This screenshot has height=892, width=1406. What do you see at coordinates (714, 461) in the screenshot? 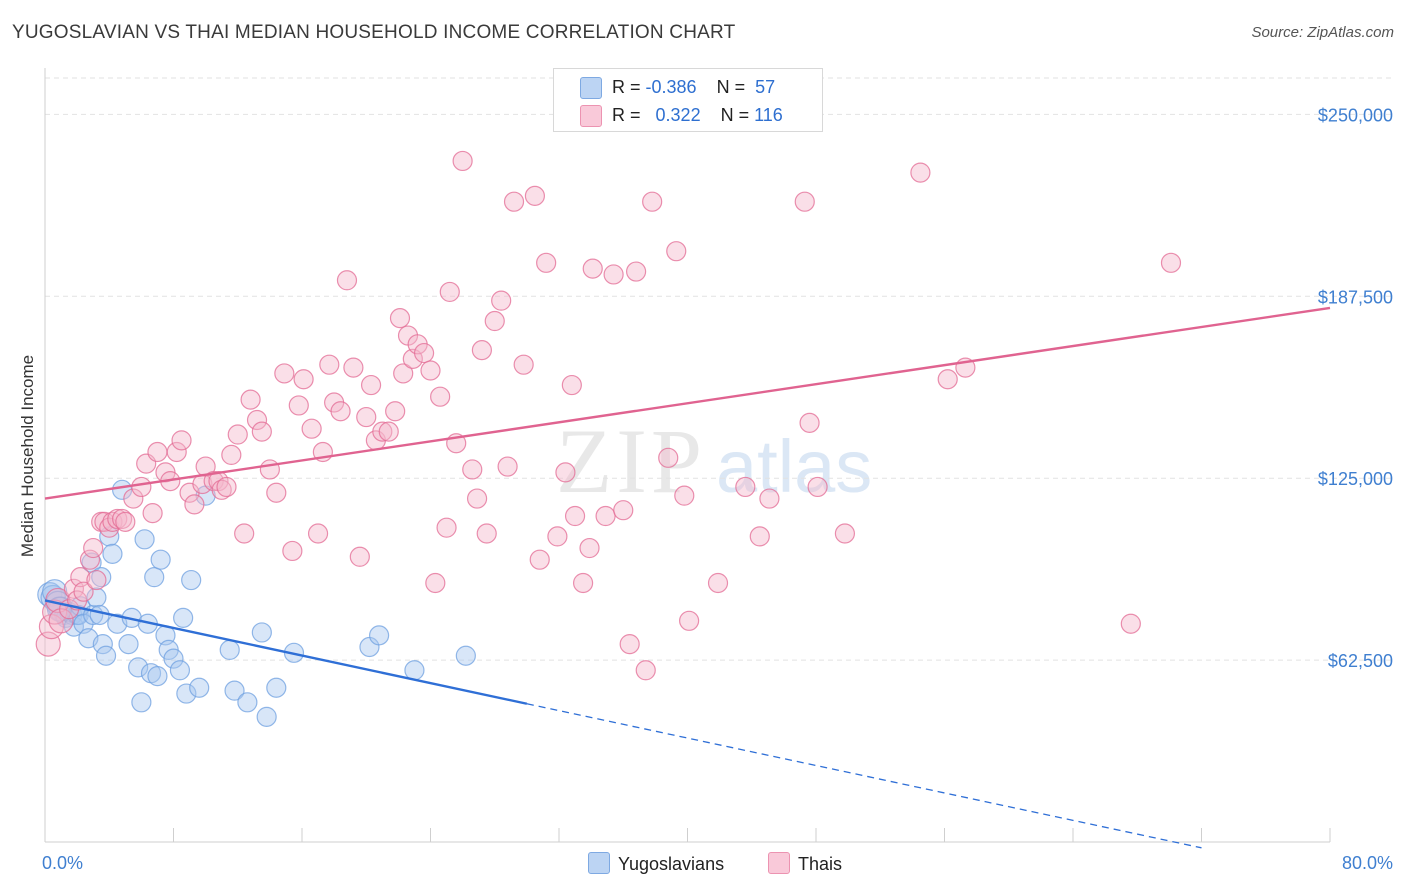
I see `watermark: ZIP atlas` at bounding box center [714, 461].